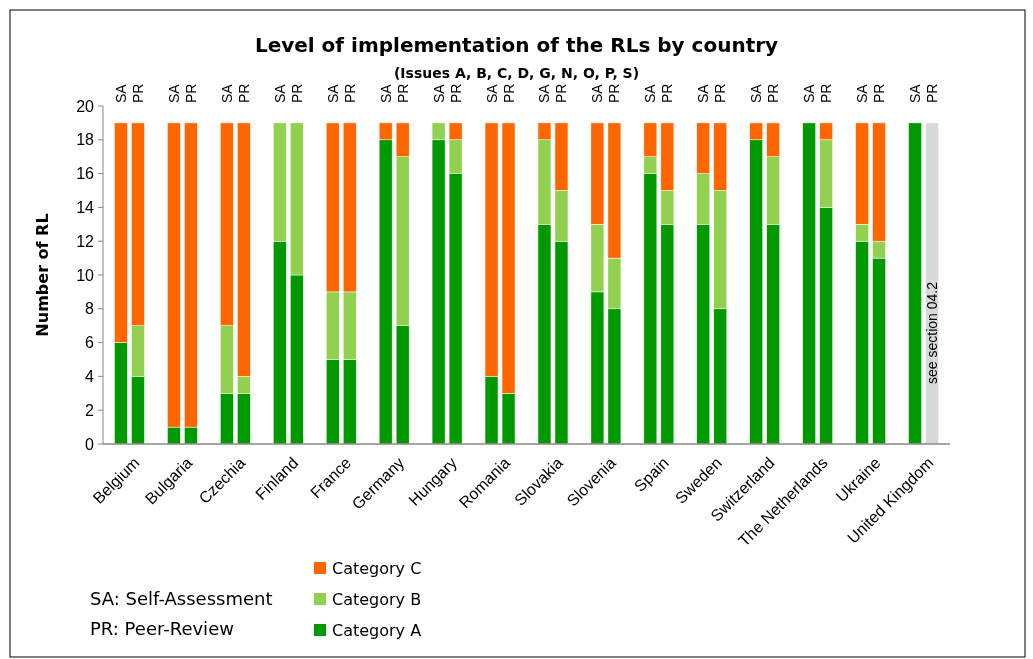  What do you see at coordinates (85, 207) in the screenshot?
I see `y-tick-label: 14` at bounding box center [85, 207].